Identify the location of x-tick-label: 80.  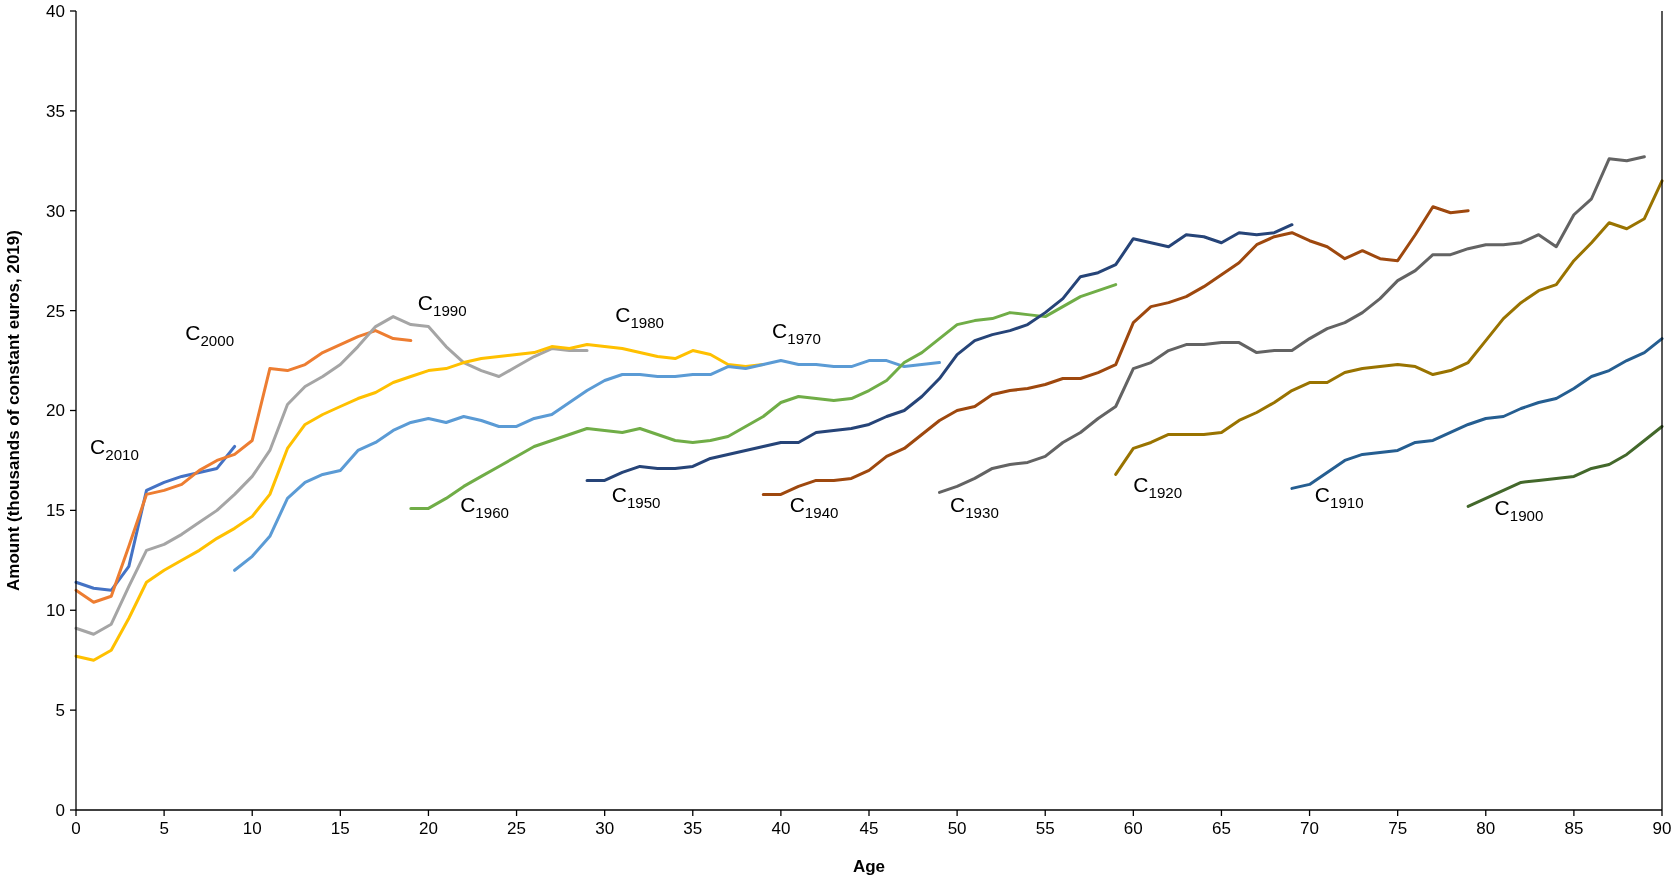
(1486, 828).